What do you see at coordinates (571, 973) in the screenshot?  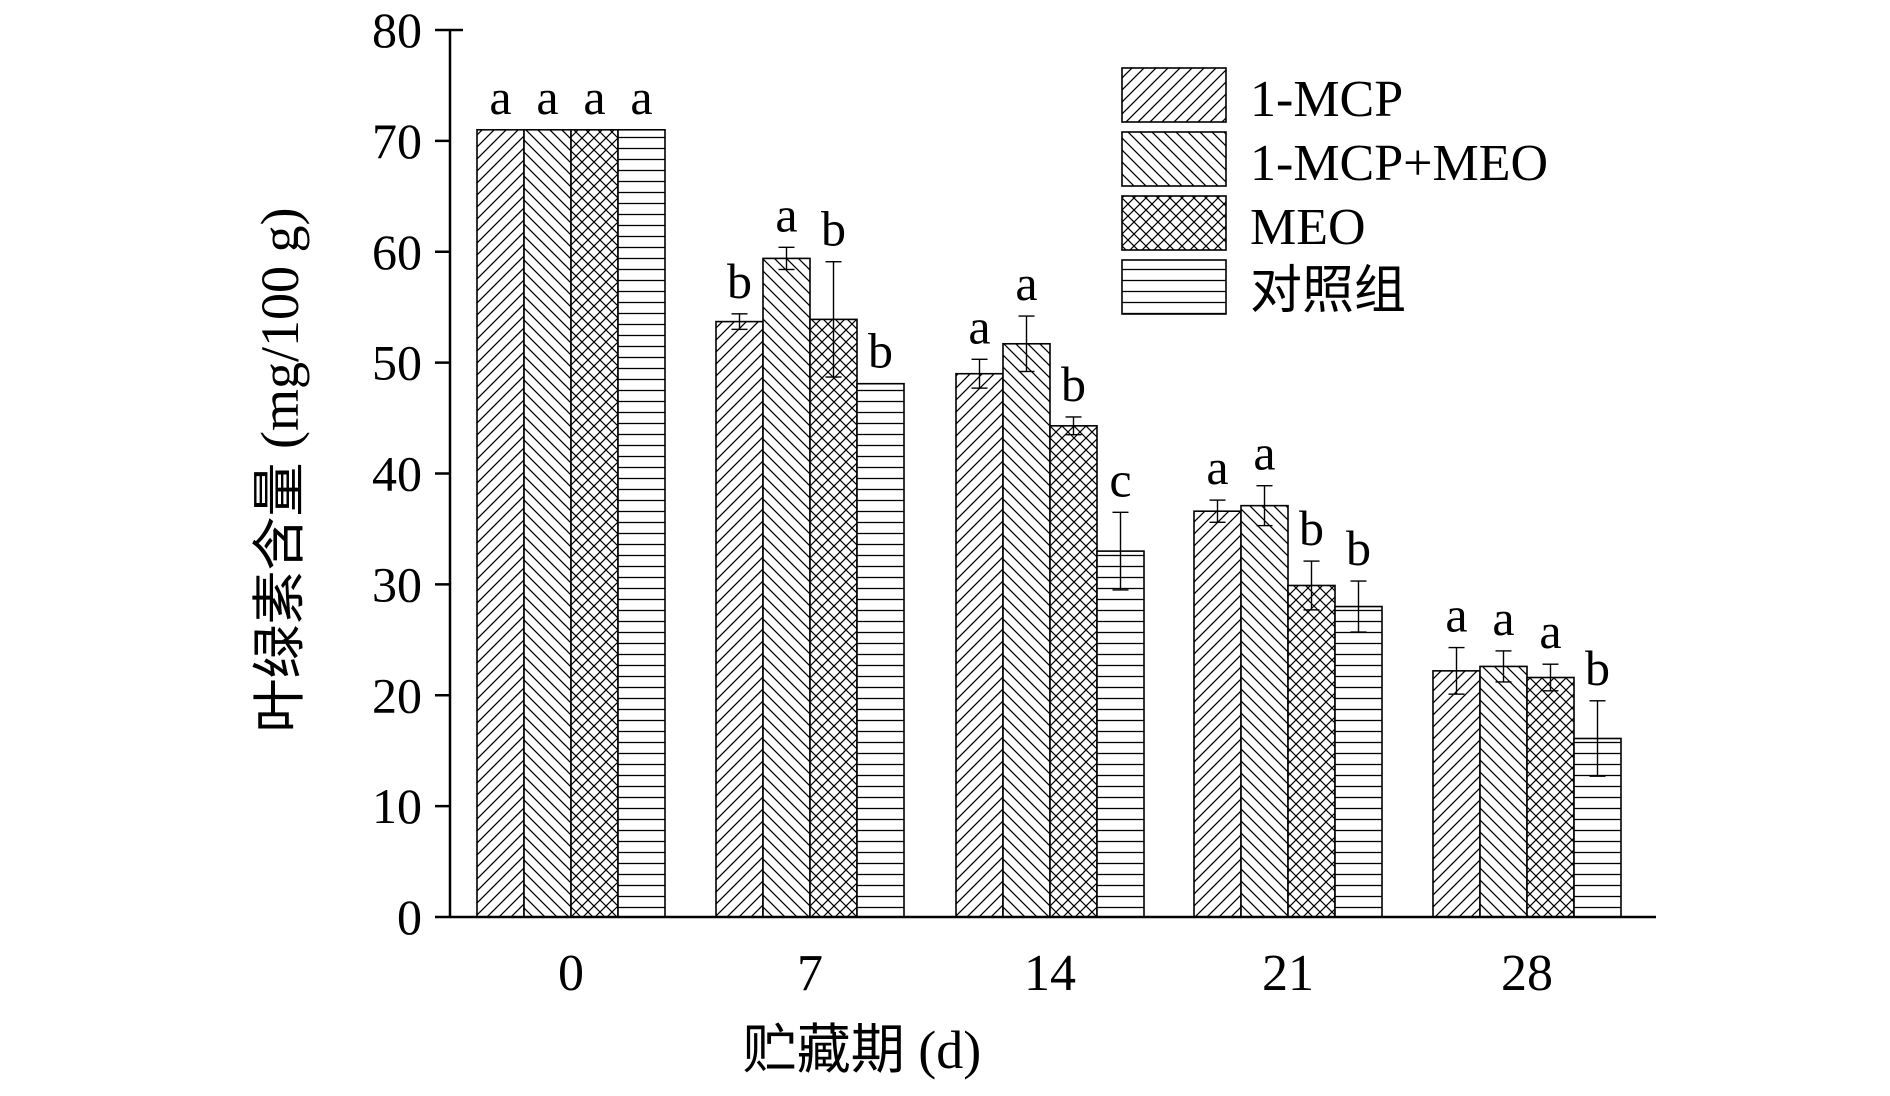 I see `x-tick-label: 0` at bounding box center [571, 973].